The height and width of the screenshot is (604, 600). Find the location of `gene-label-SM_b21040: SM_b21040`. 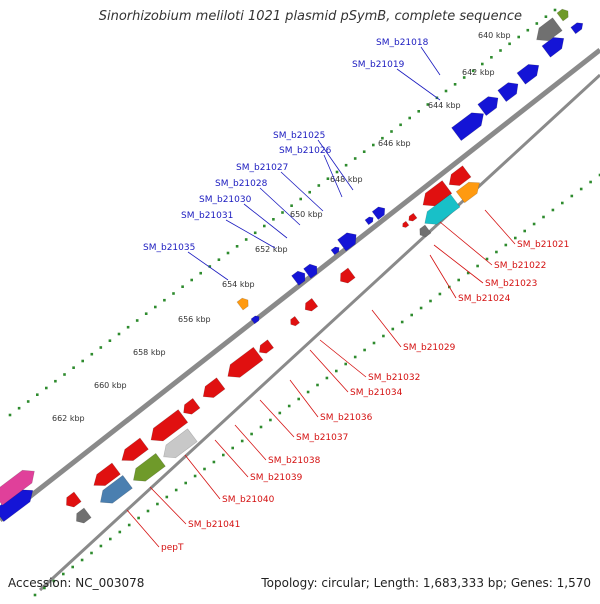

gene-label-SM_b21040: SM_b21040 is located at coordinates (248, 500).